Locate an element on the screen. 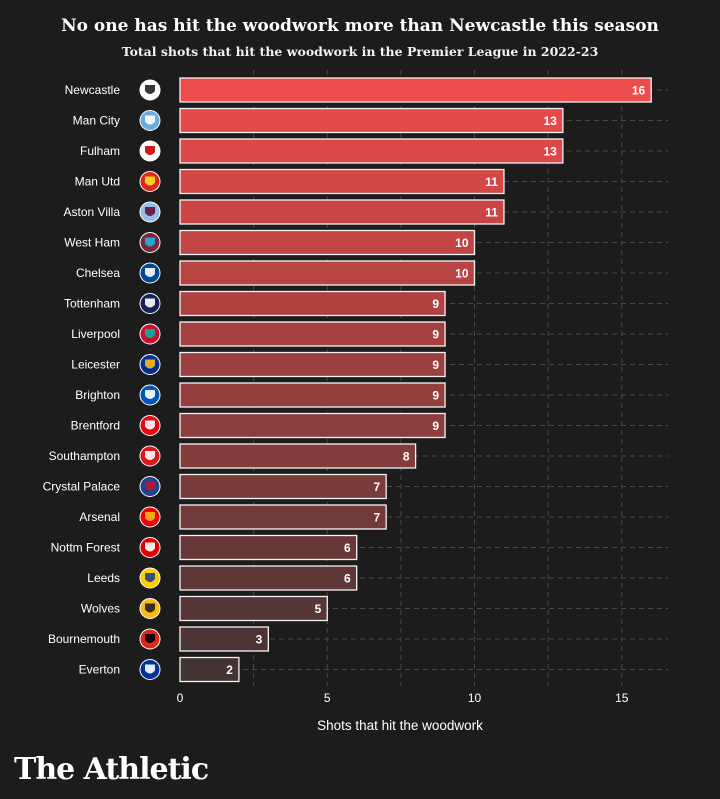  man-city-crest-icon is located at coordinates (150, 120).